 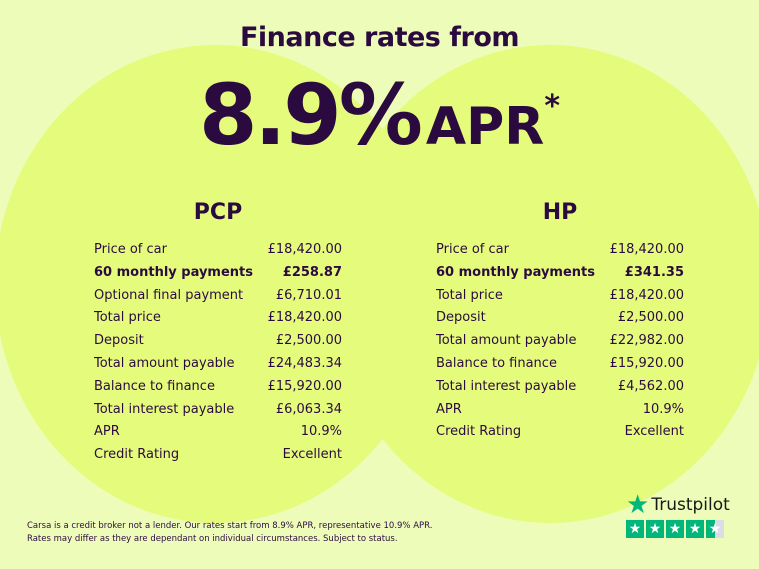 I want to click on row-value: £6,063.34, so click(x=308, y=409).